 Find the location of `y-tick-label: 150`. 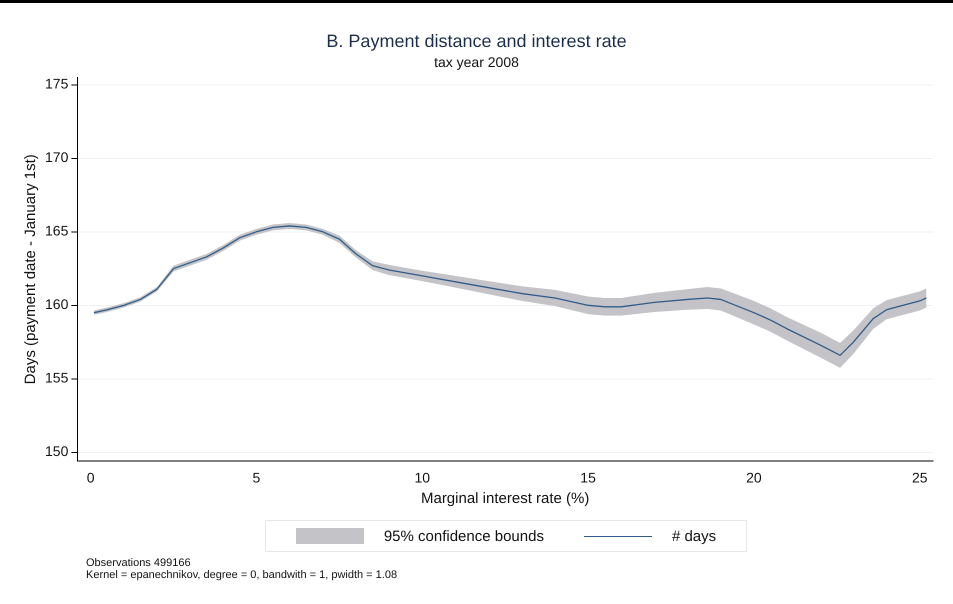

y-tick-label: 150 is located at coordinates (57, 451).